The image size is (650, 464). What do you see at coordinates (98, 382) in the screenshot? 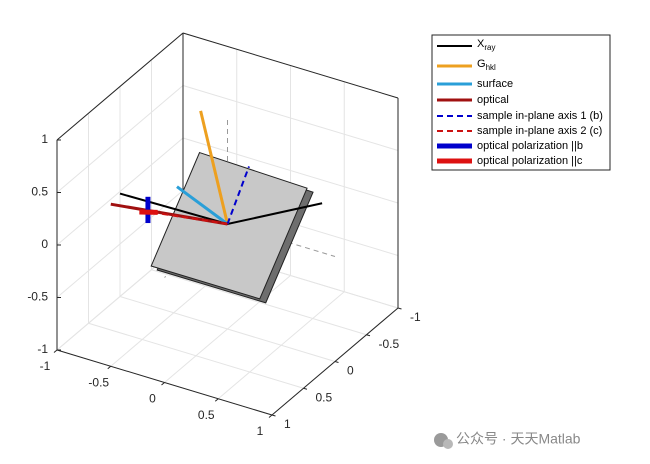
I see `x-tick-label: -0.5` at bounding box center [98, 382].